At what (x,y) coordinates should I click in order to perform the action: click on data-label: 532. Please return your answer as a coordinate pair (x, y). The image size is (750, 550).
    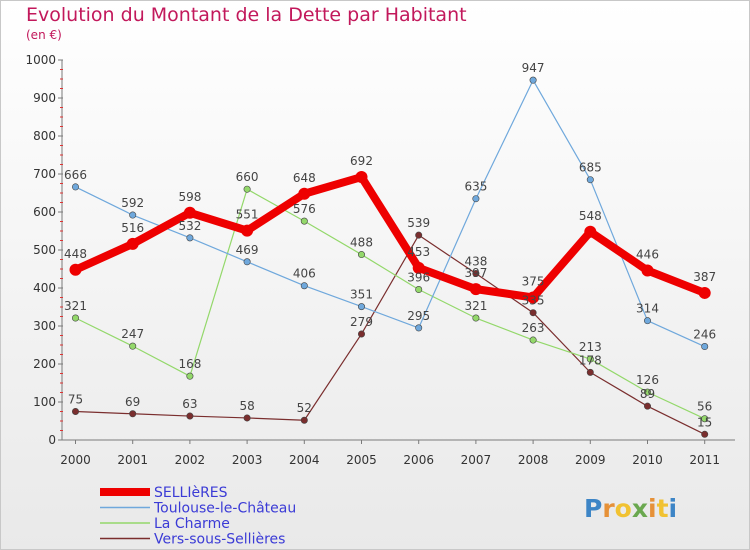
    Looking at the image, I should click on (189, 226).